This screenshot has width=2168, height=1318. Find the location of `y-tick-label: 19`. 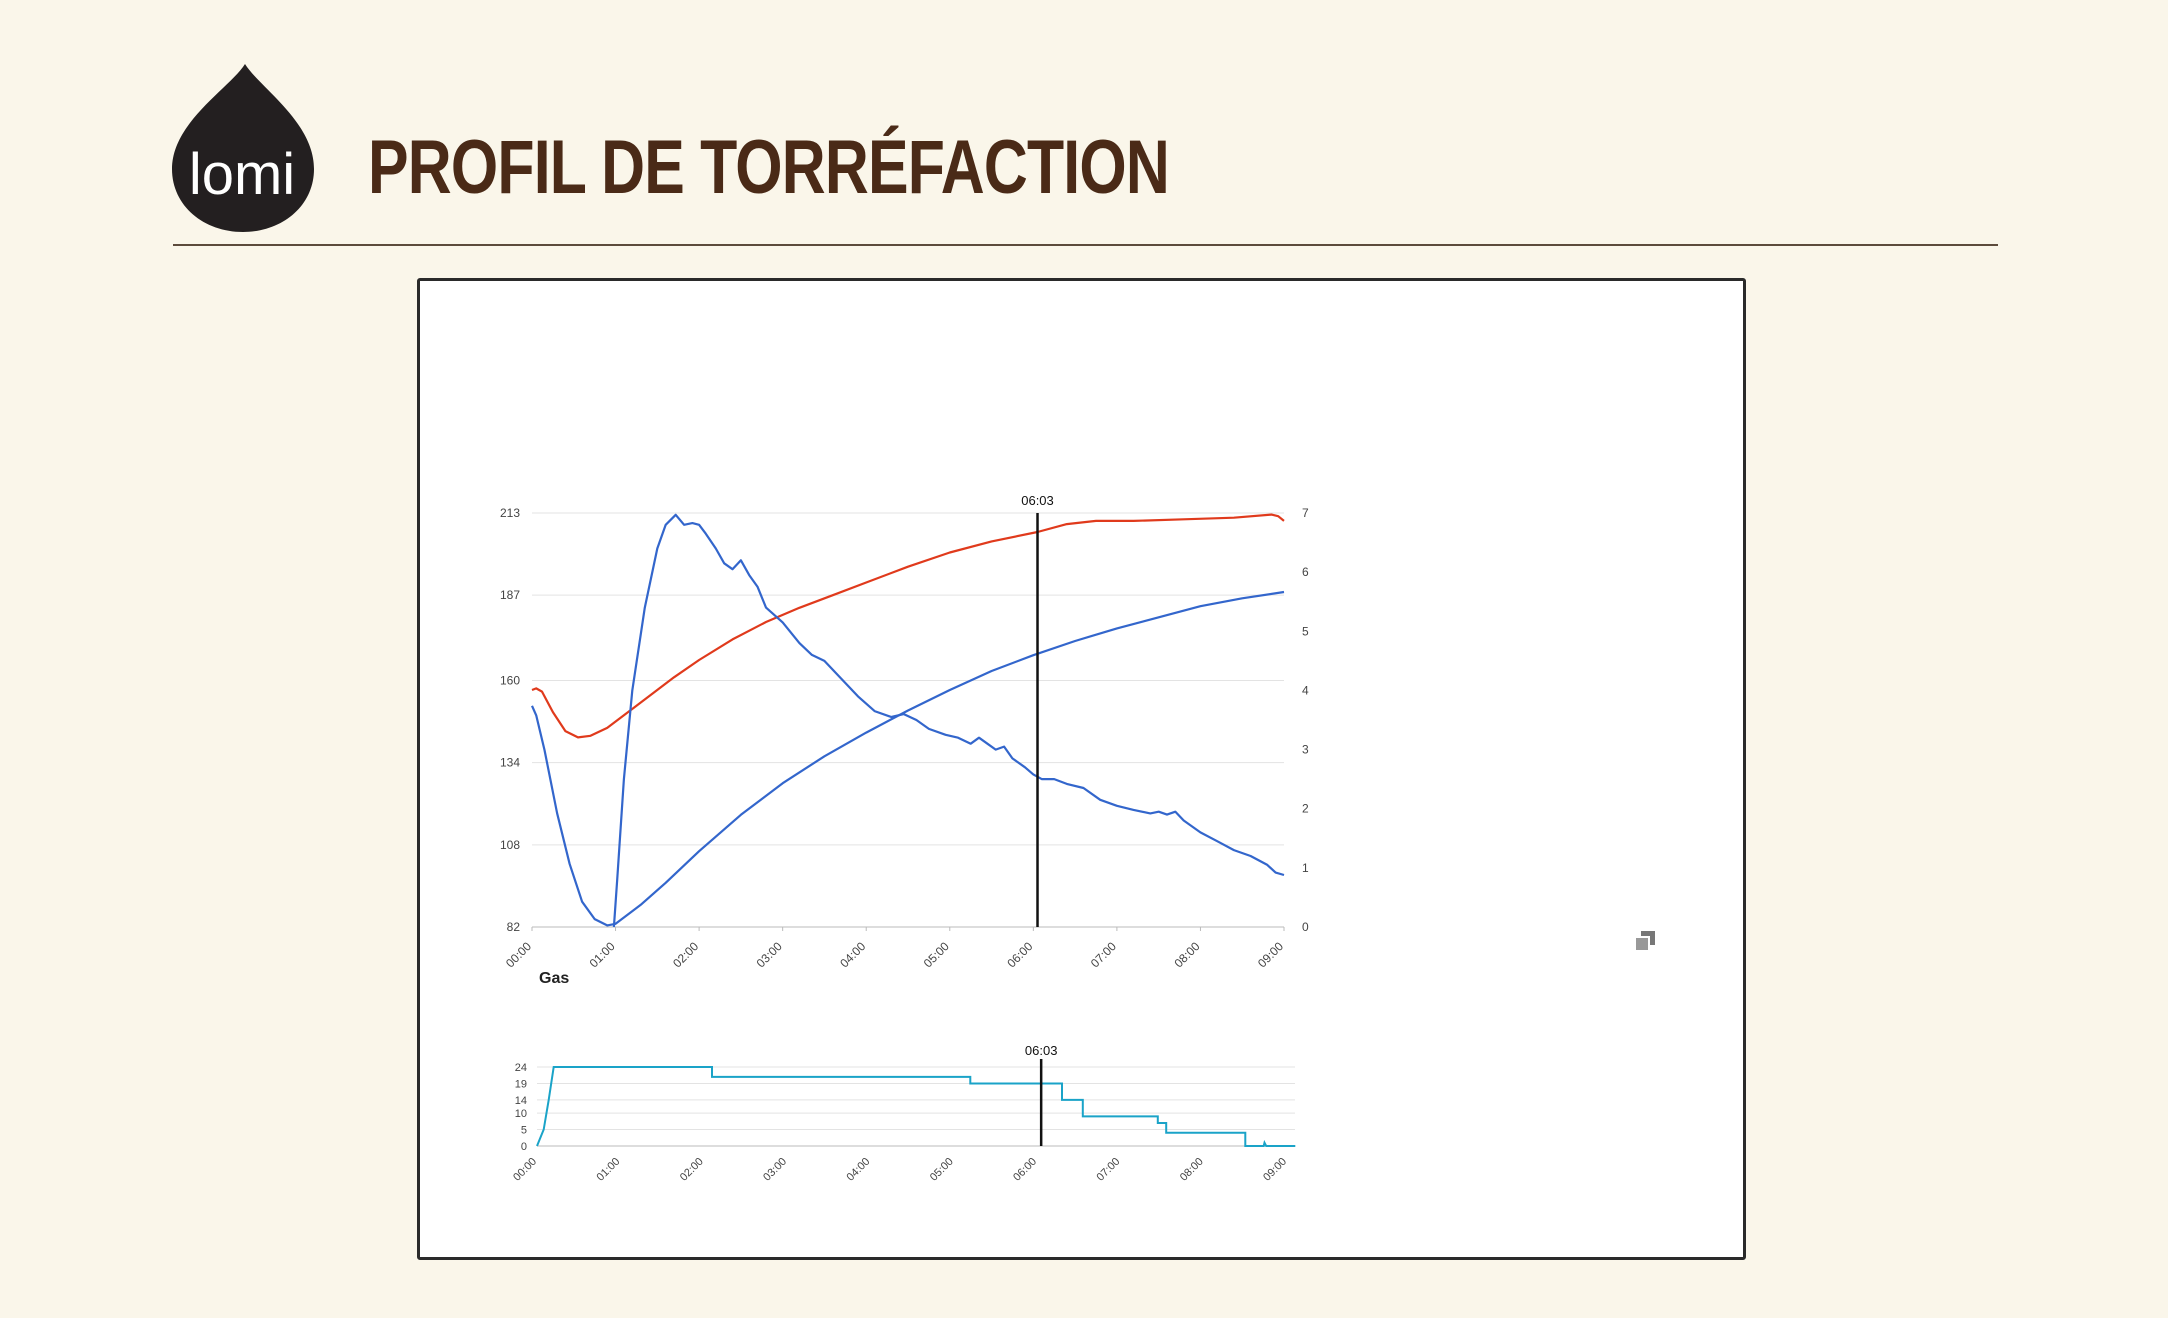

y-tick-label: 19 is located at coordinates (521, 1084).